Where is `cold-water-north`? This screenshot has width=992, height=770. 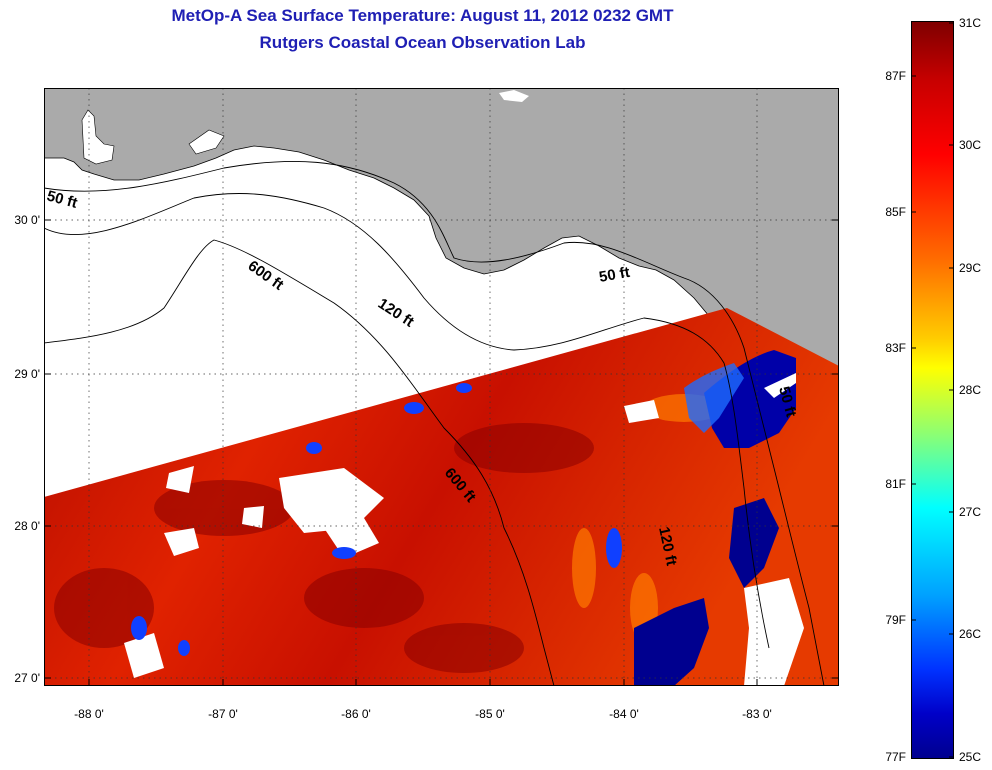 cold-water-north is located at coordinates (750, 399).